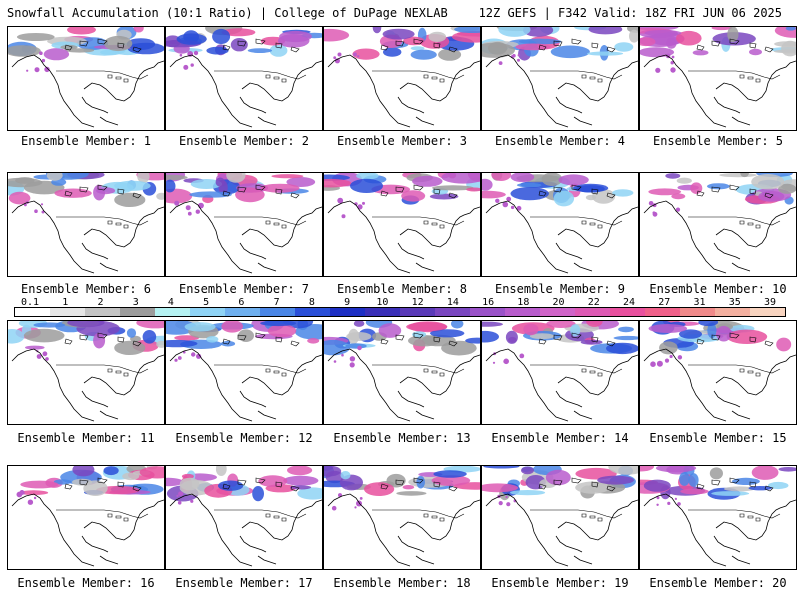 The height and width of the screenshot is (600, 800). I want to click on ensemble-member-label-6: Ensemble Member: 6, so click(86, 289).